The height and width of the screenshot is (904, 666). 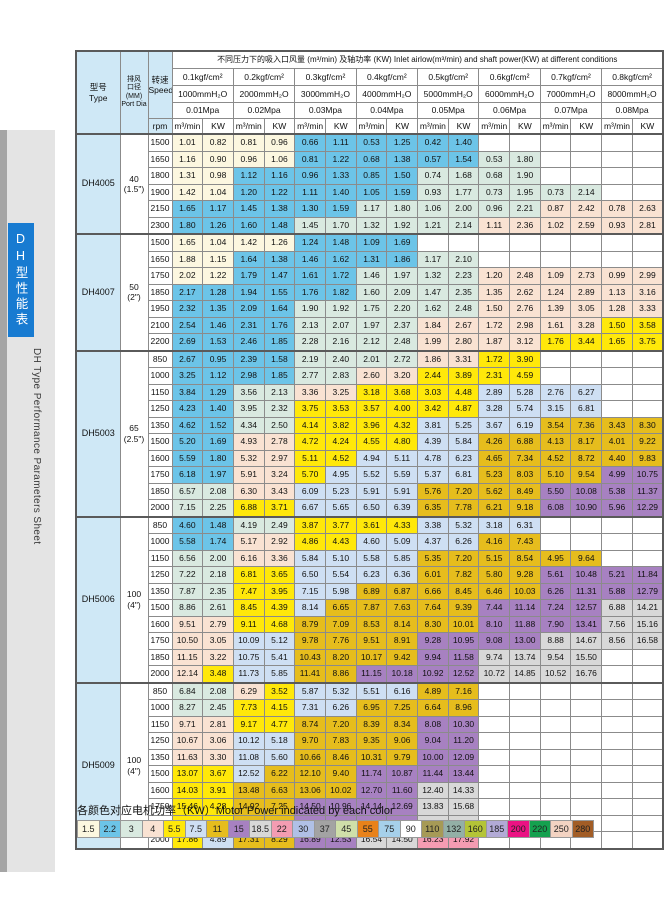 What do you see at coordinates (310, 276) in the screenshot?
I see `data-cell: 1.61` at bounding box center [310, 276].